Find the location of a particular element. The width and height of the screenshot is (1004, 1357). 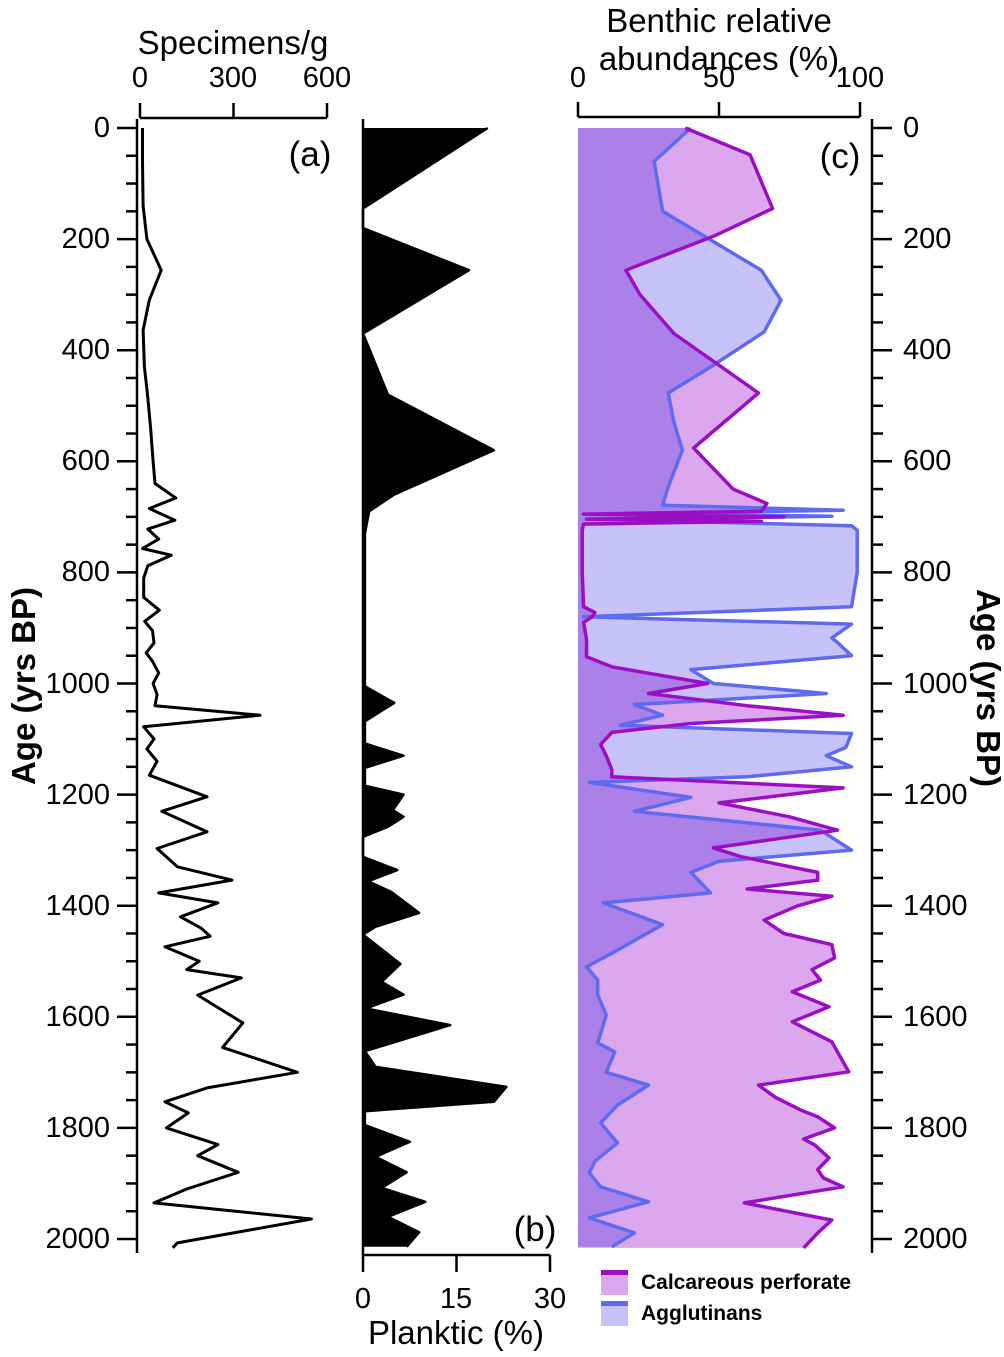

legend-item-calcareous: Calcareous perforate is located at coordinates (726, 1282).